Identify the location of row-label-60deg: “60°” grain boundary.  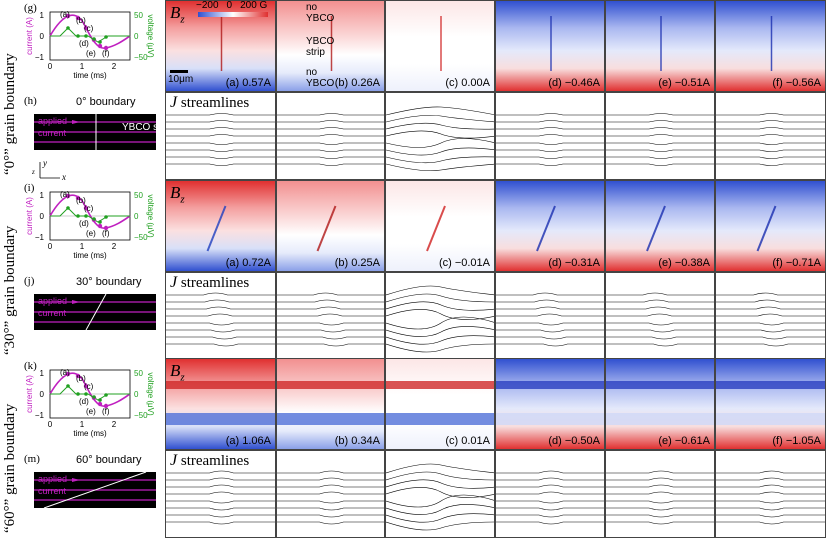
(10, 468).